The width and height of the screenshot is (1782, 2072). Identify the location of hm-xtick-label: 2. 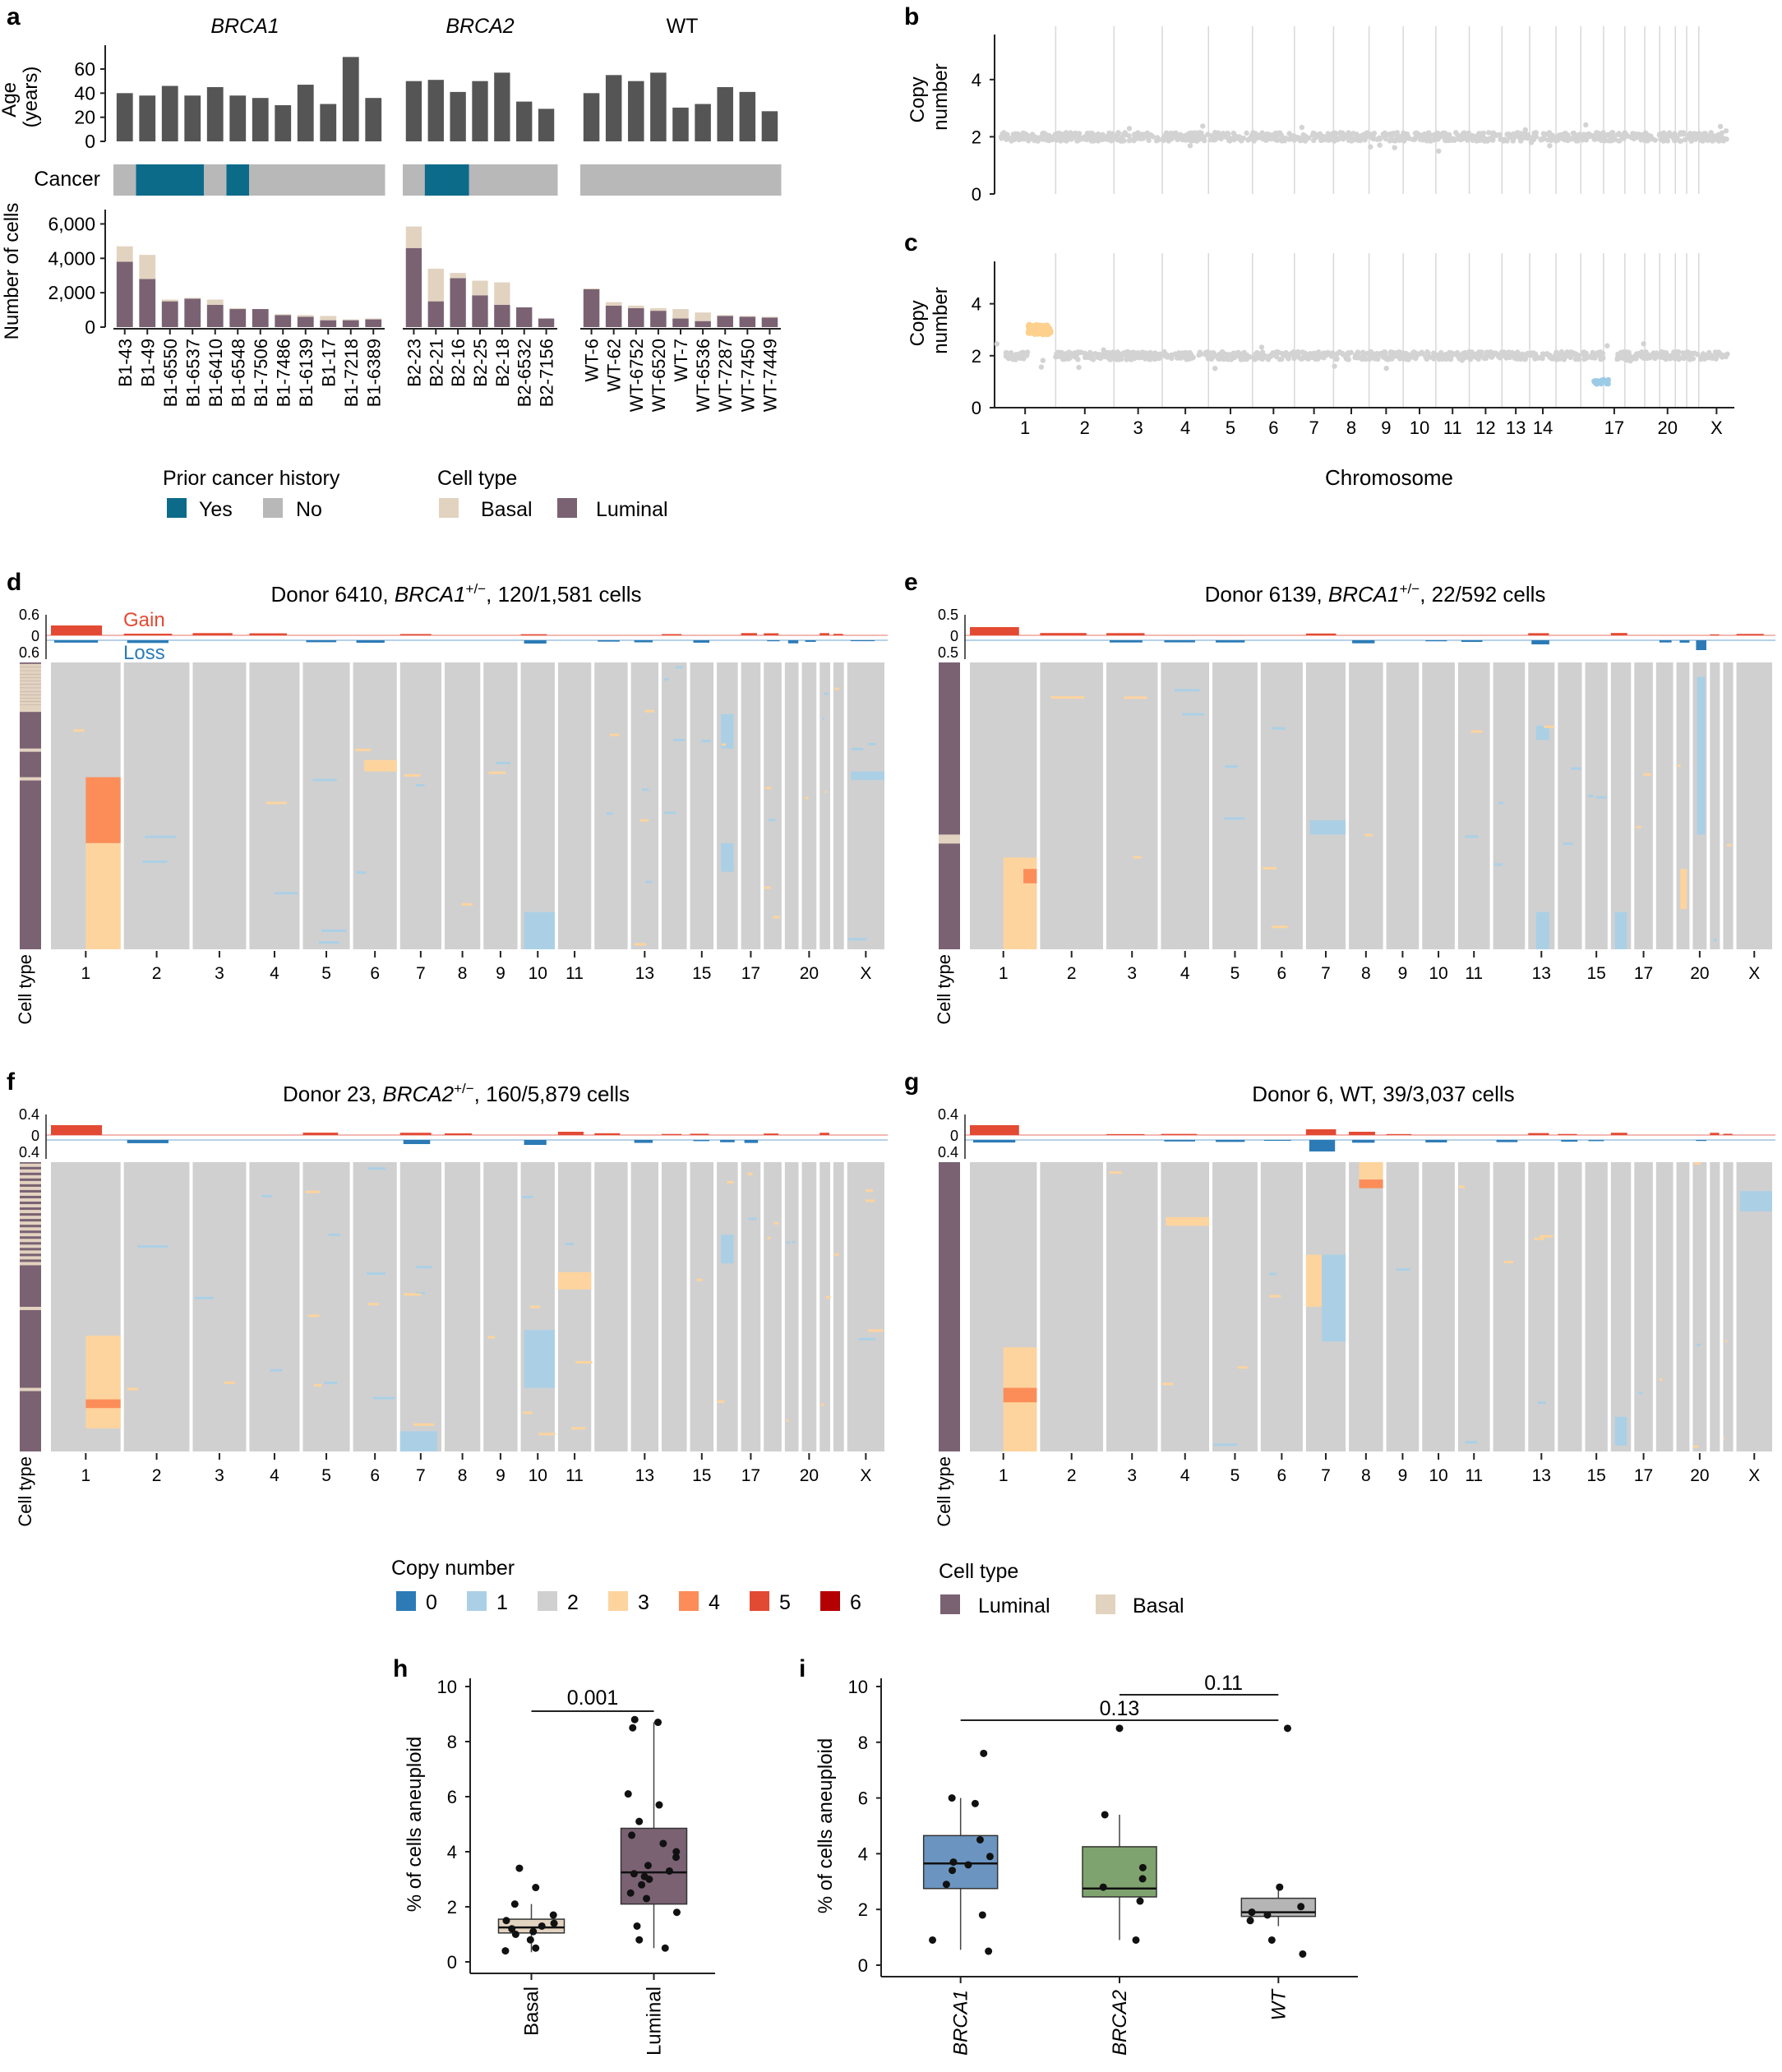
(1072, 1475).